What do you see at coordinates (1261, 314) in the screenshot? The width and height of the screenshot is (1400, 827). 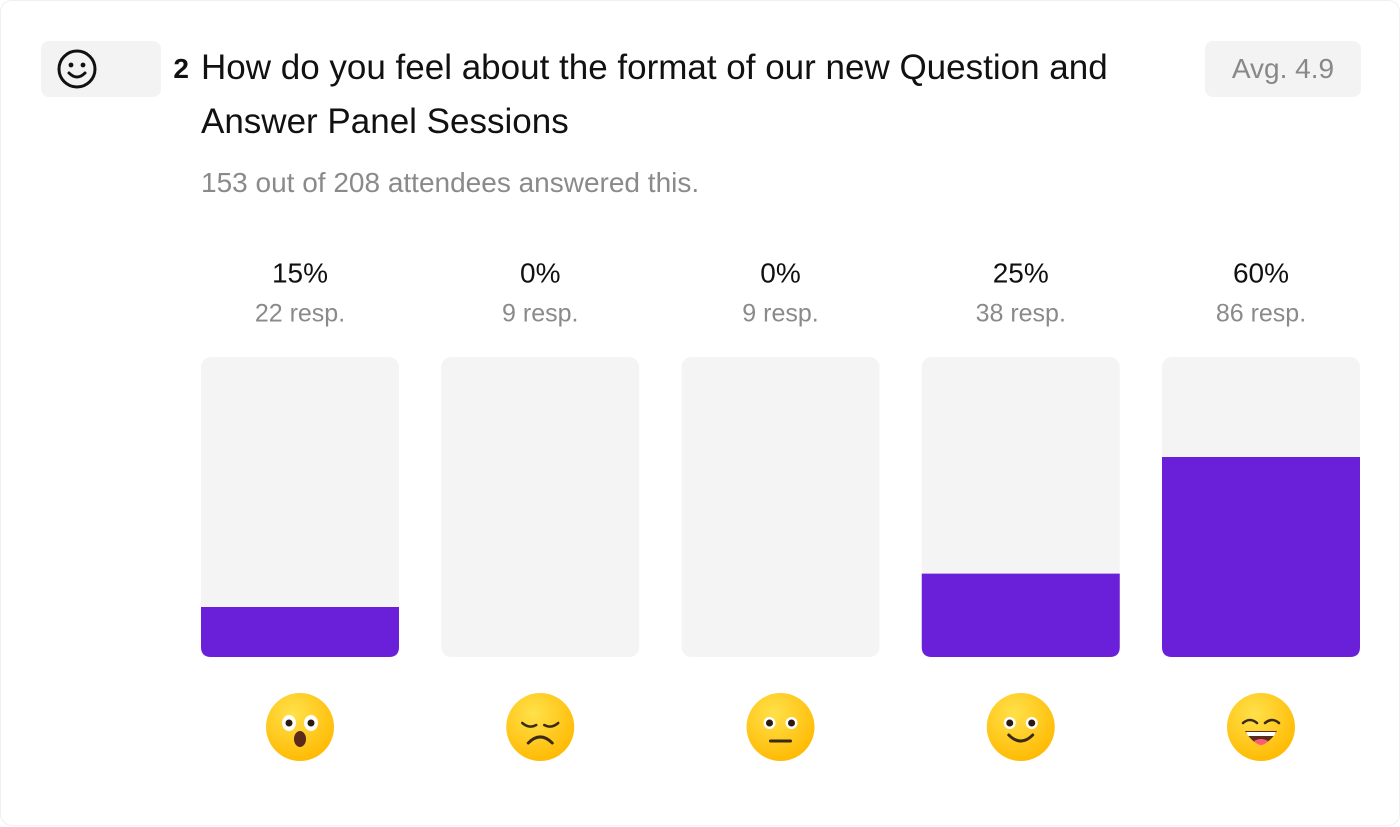 I see `response-label: 86 resp.` at bounding box center [1261, 314].